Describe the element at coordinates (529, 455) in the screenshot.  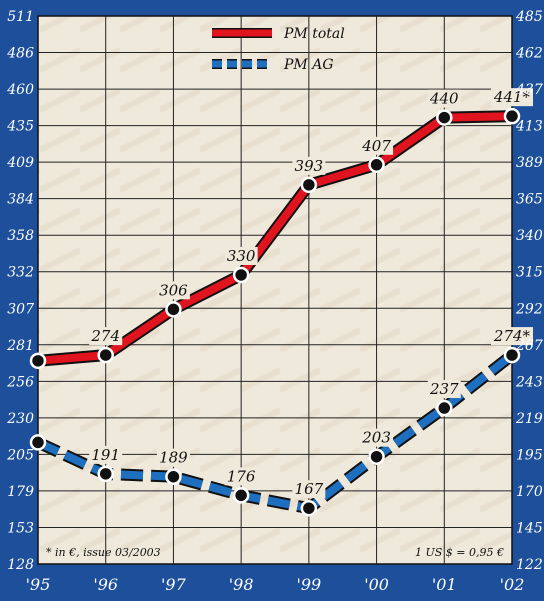
I see `right-tick-label: 195` at that location.